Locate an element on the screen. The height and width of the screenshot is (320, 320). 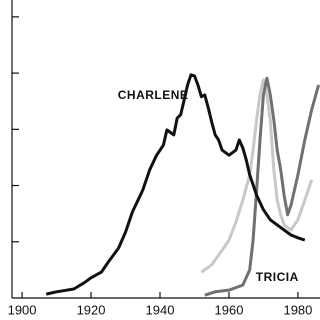
x-tick-label: 1940 is located at coordinates (160, 309).